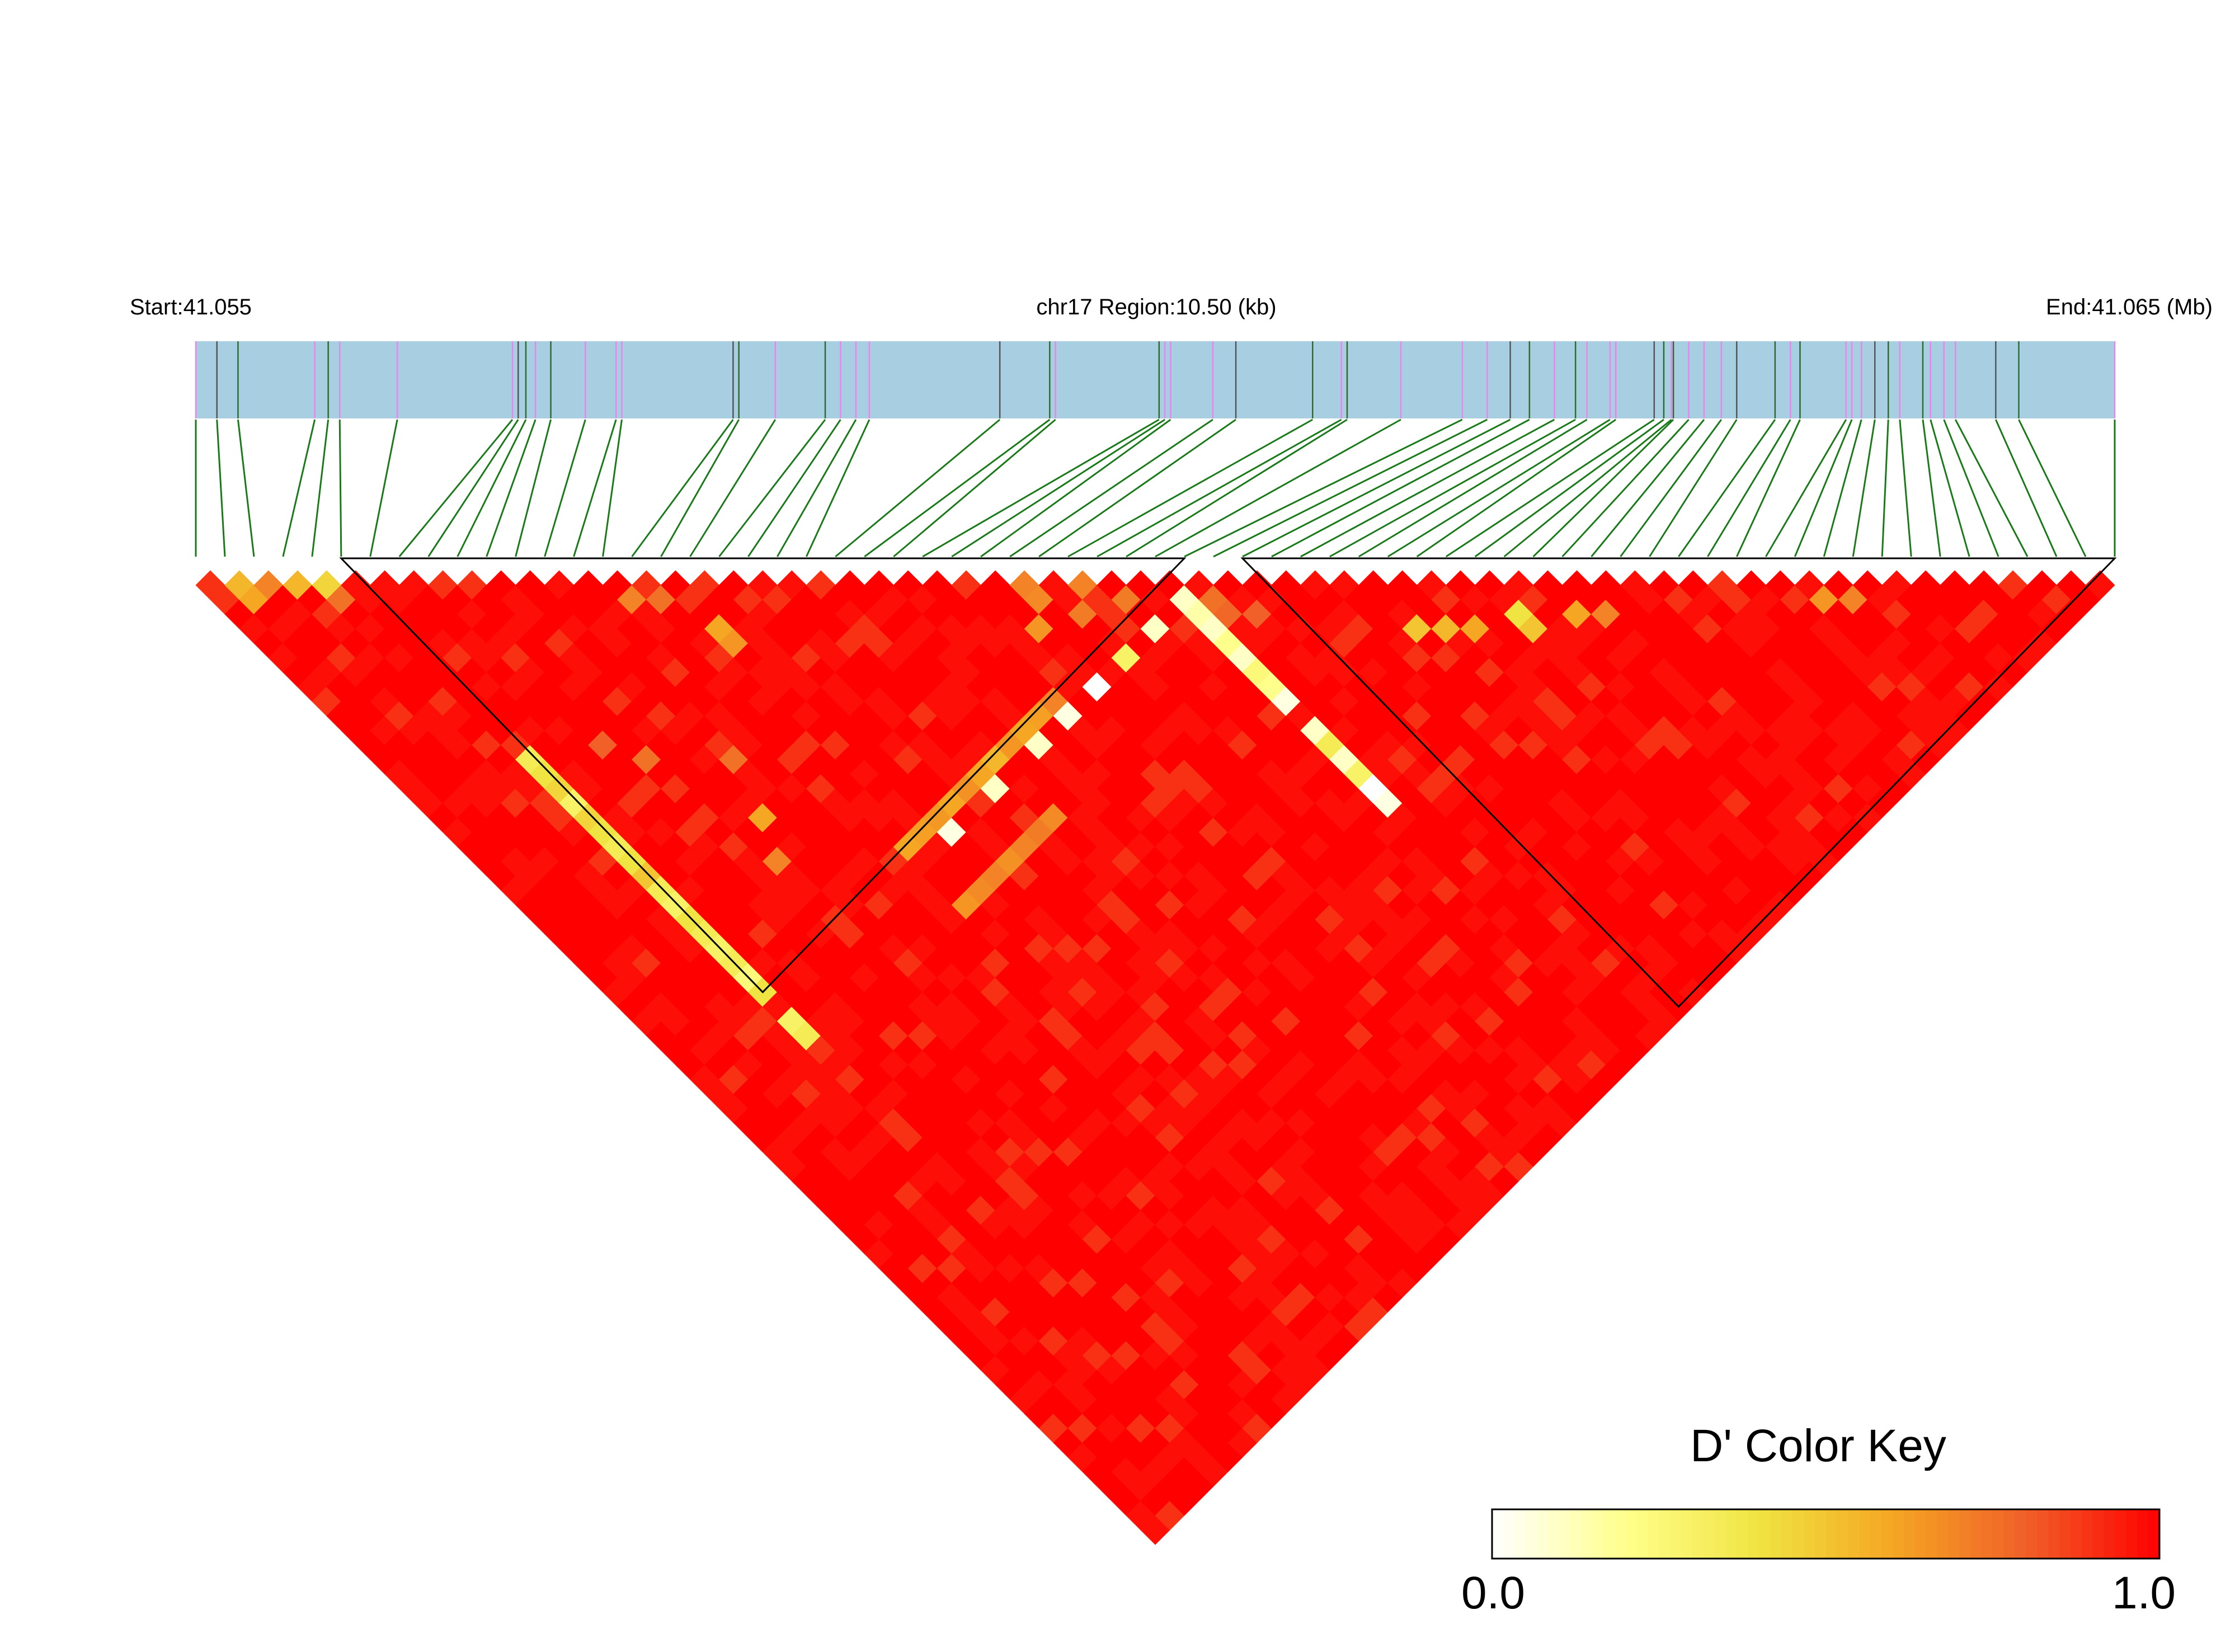  I want to click on region-title: chr17 Region:10.50 (kb), so click(1156, 307).